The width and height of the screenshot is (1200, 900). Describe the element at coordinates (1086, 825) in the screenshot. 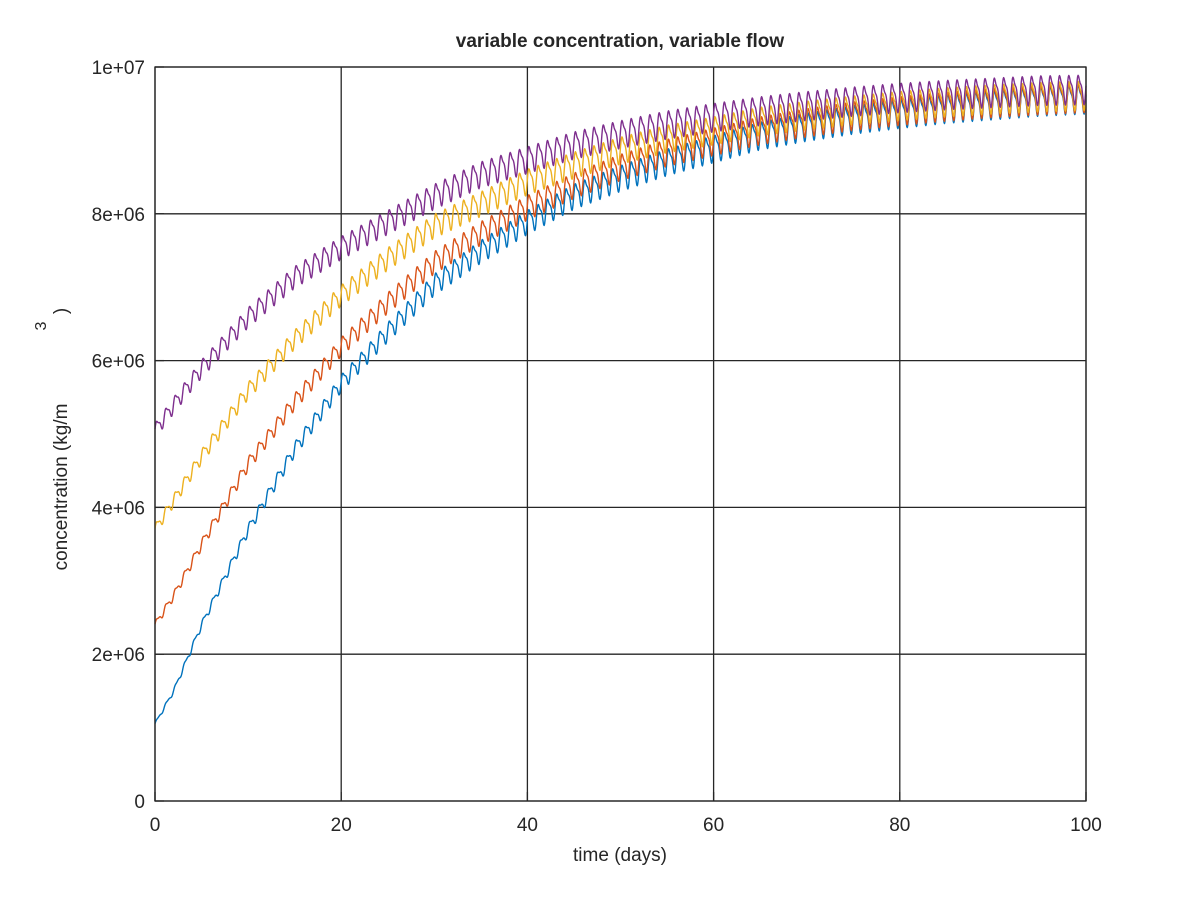

I see `x-tick-label: 100` at that location.